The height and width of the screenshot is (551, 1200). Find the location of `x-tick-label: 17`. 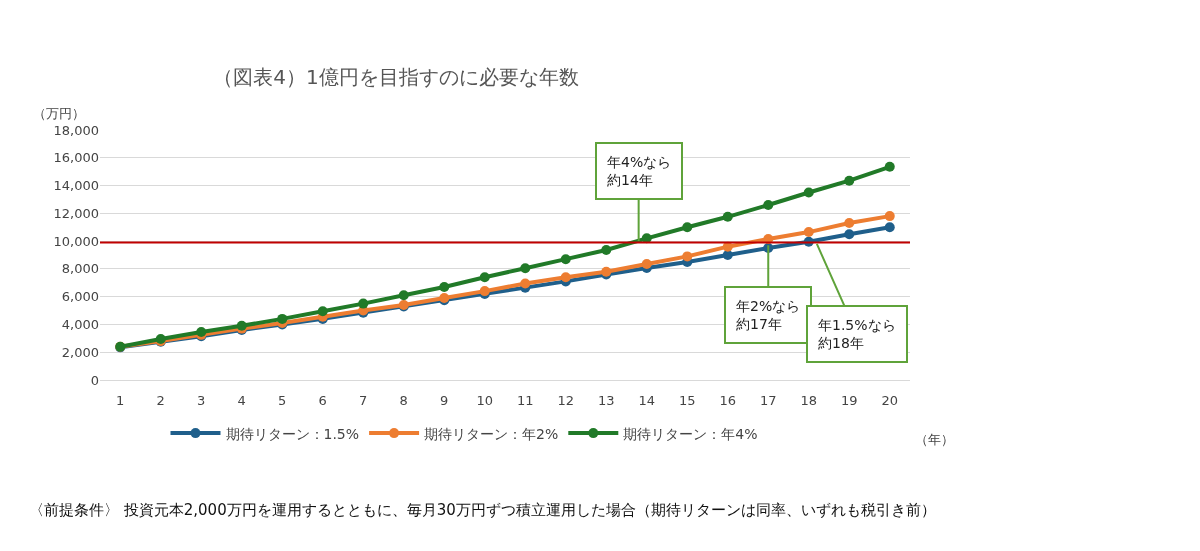

x-tick-label: 17 is located at coordinates (768, 400).